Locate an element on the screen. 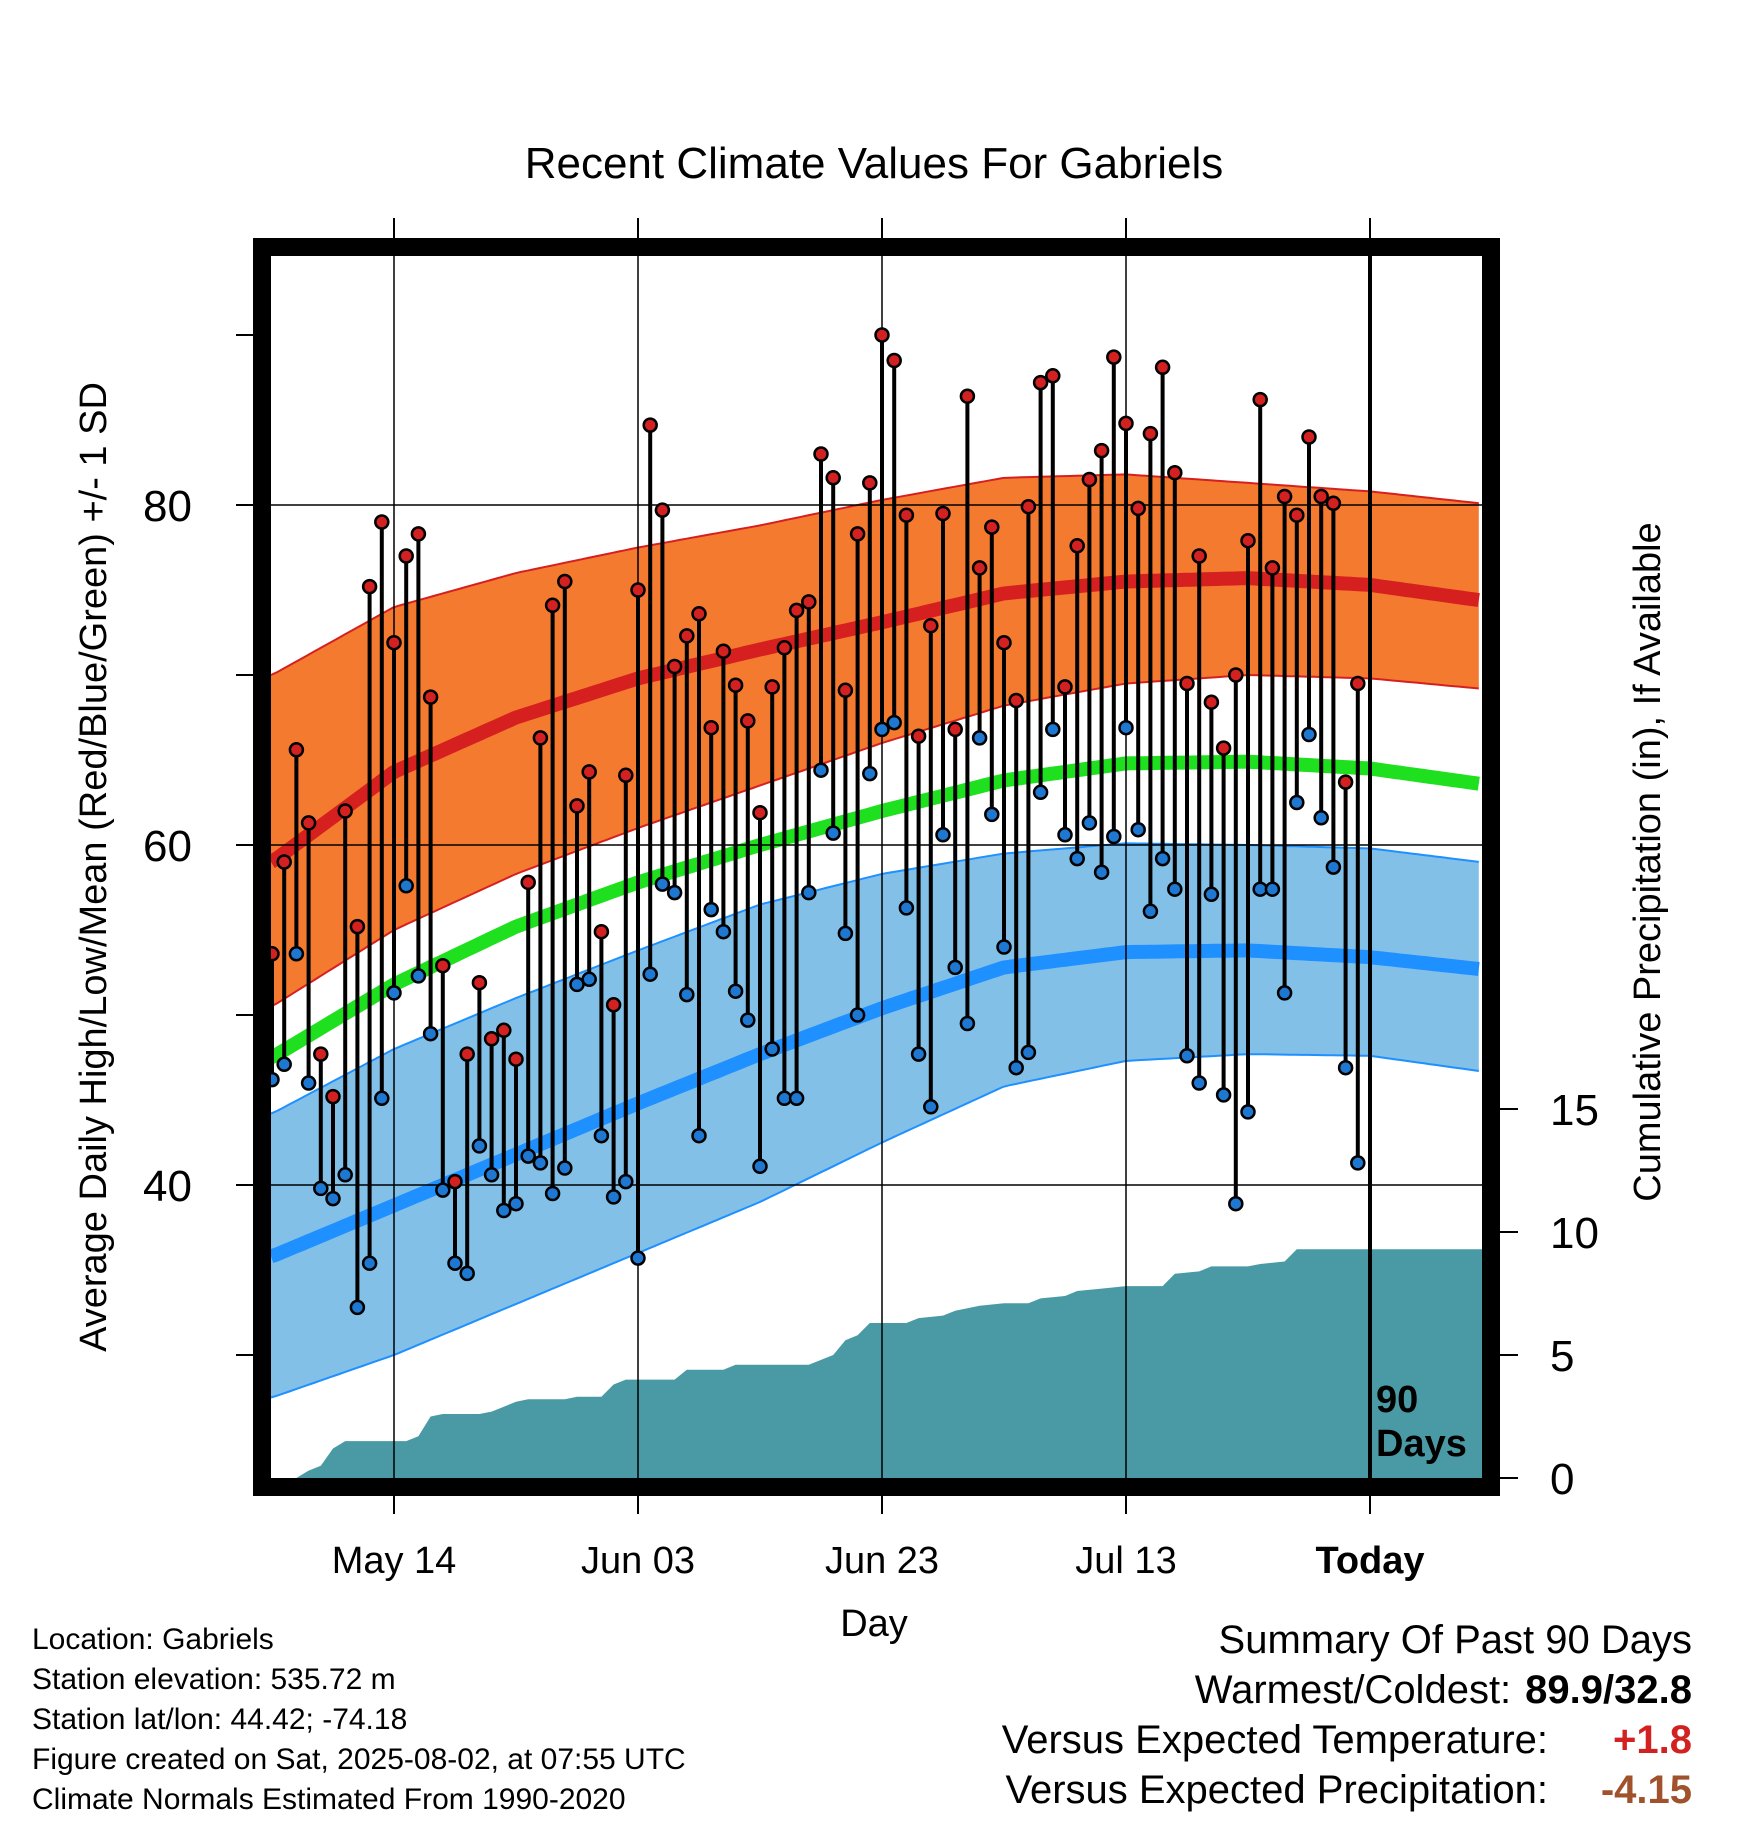  normal-mean-line is located at coordinates (873, 909).